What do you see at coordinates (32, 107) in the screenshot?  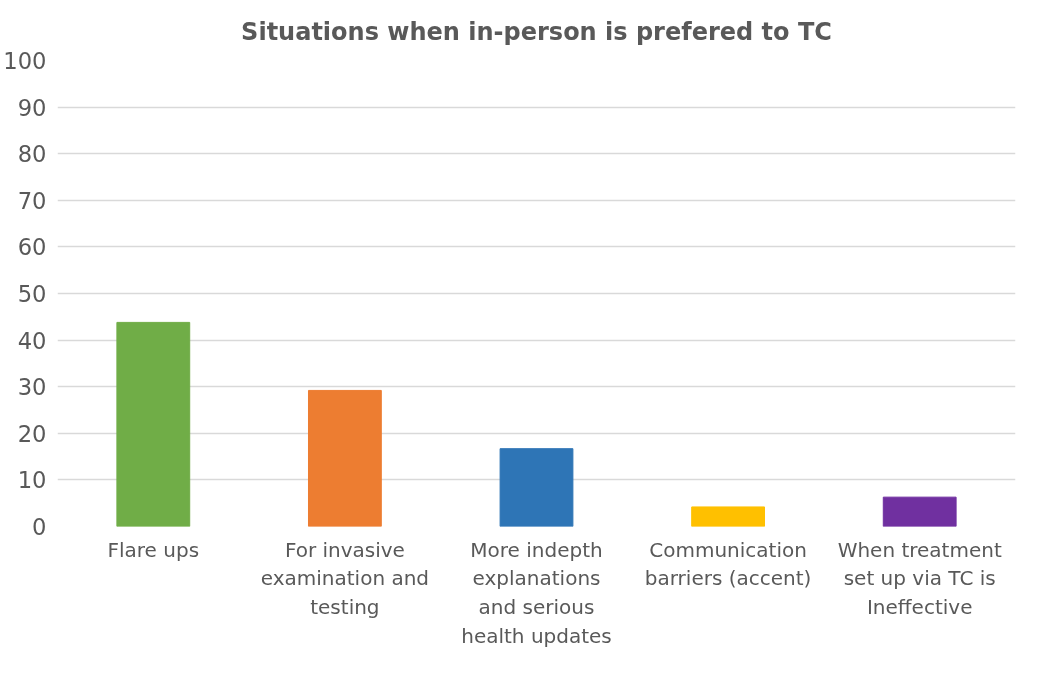 I see `y-tick-label: 90` at bounding box center [32, 107].